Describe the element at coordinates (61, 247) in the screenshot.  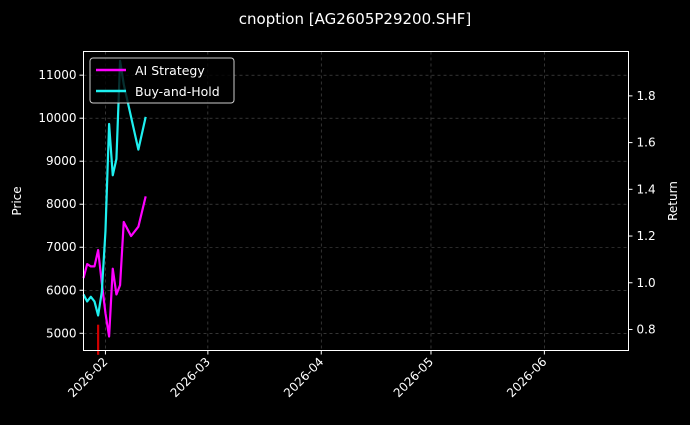
I see `y-tick-label: 7000` at that location.